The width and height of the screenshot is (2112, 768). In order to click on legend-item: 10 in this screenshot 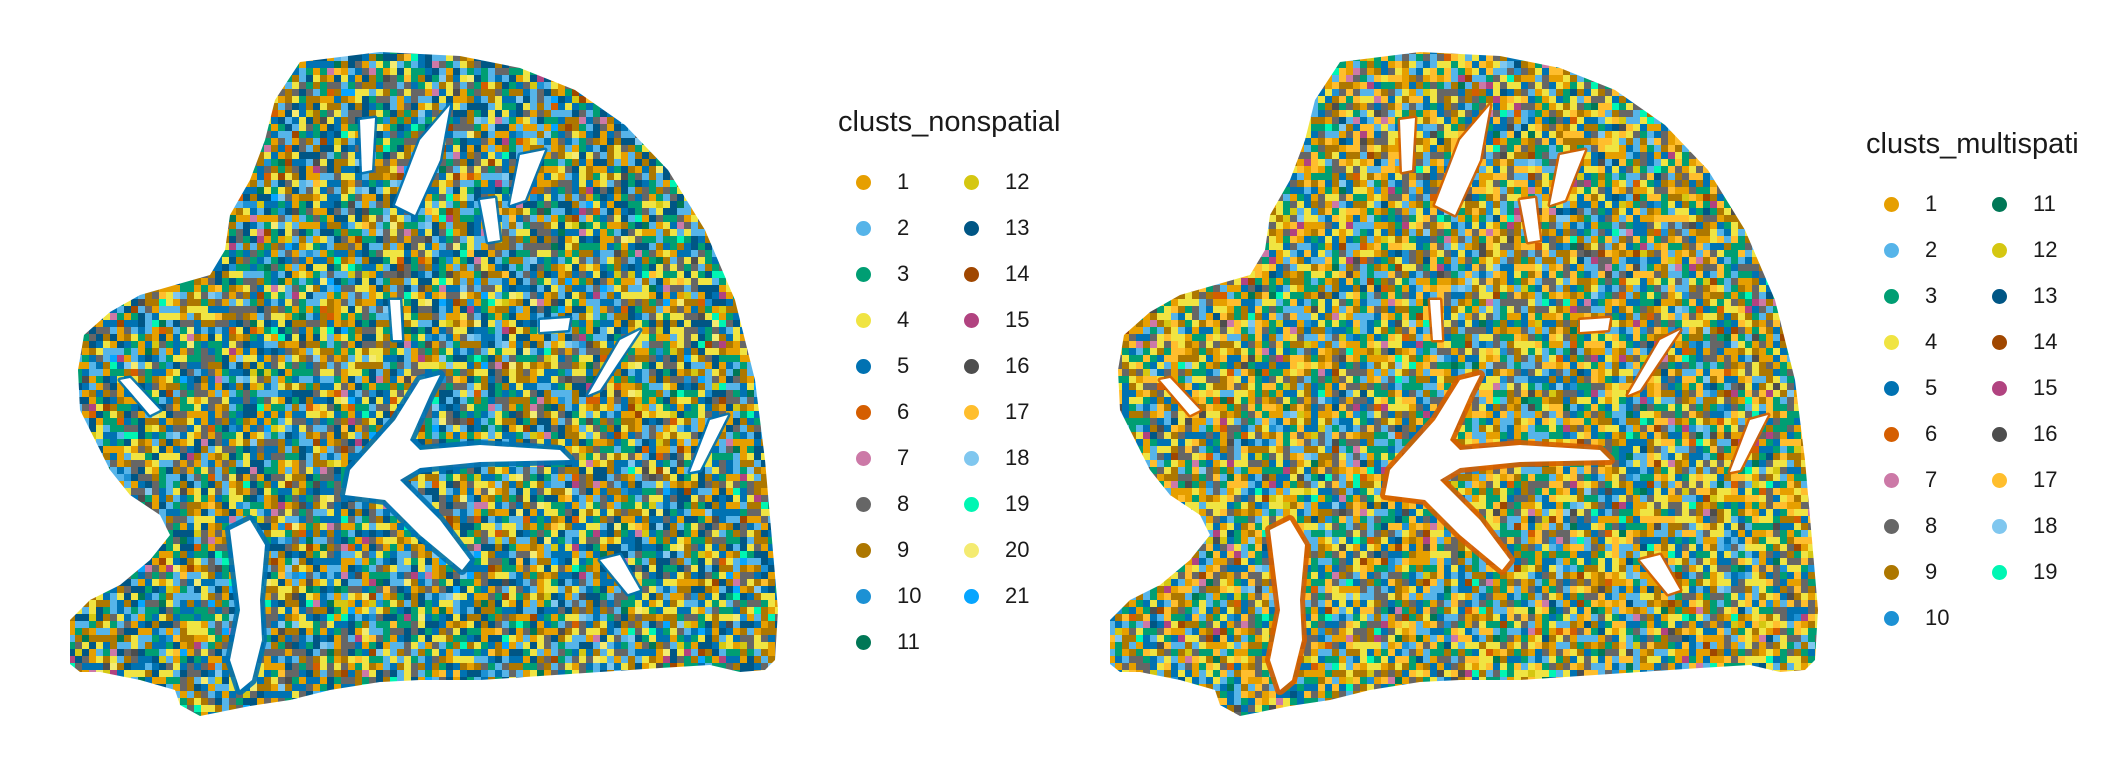, I will do `click(1920, 618)`.